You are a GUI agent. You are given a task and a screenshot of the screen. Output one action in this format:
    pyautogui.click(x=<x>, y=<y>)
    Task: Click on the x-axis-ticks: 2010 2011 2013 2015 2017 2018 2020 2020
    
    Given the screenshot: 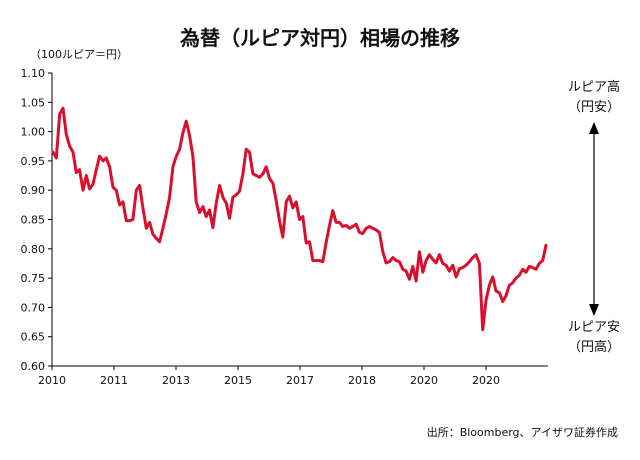 What is the action you would take?
    pyautogui.click(x=269, y=376)
    